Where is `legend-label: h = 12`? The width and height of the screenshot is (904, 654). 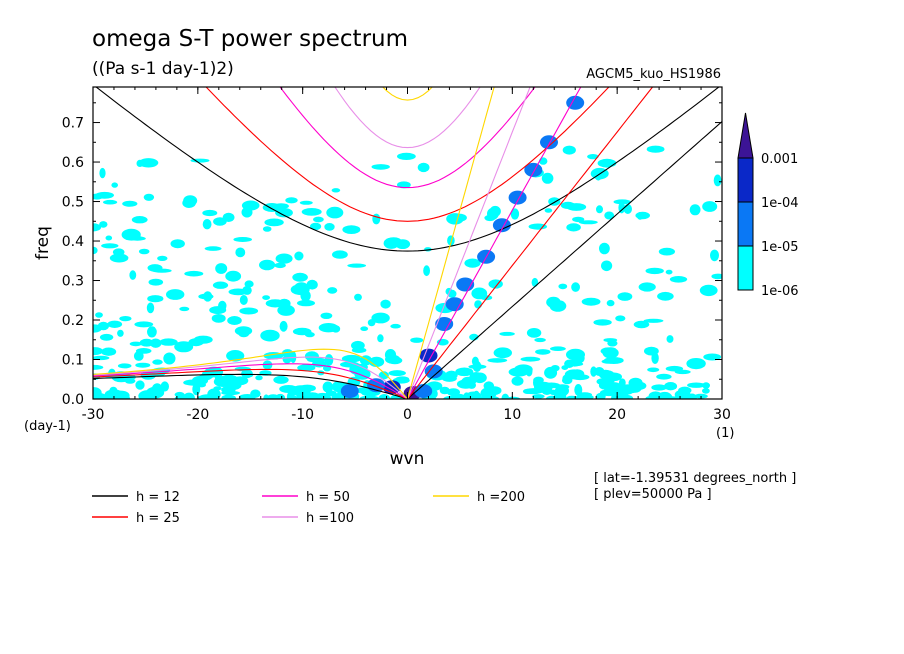
legend-label: h = 12 is located at coordinates (158, 497).